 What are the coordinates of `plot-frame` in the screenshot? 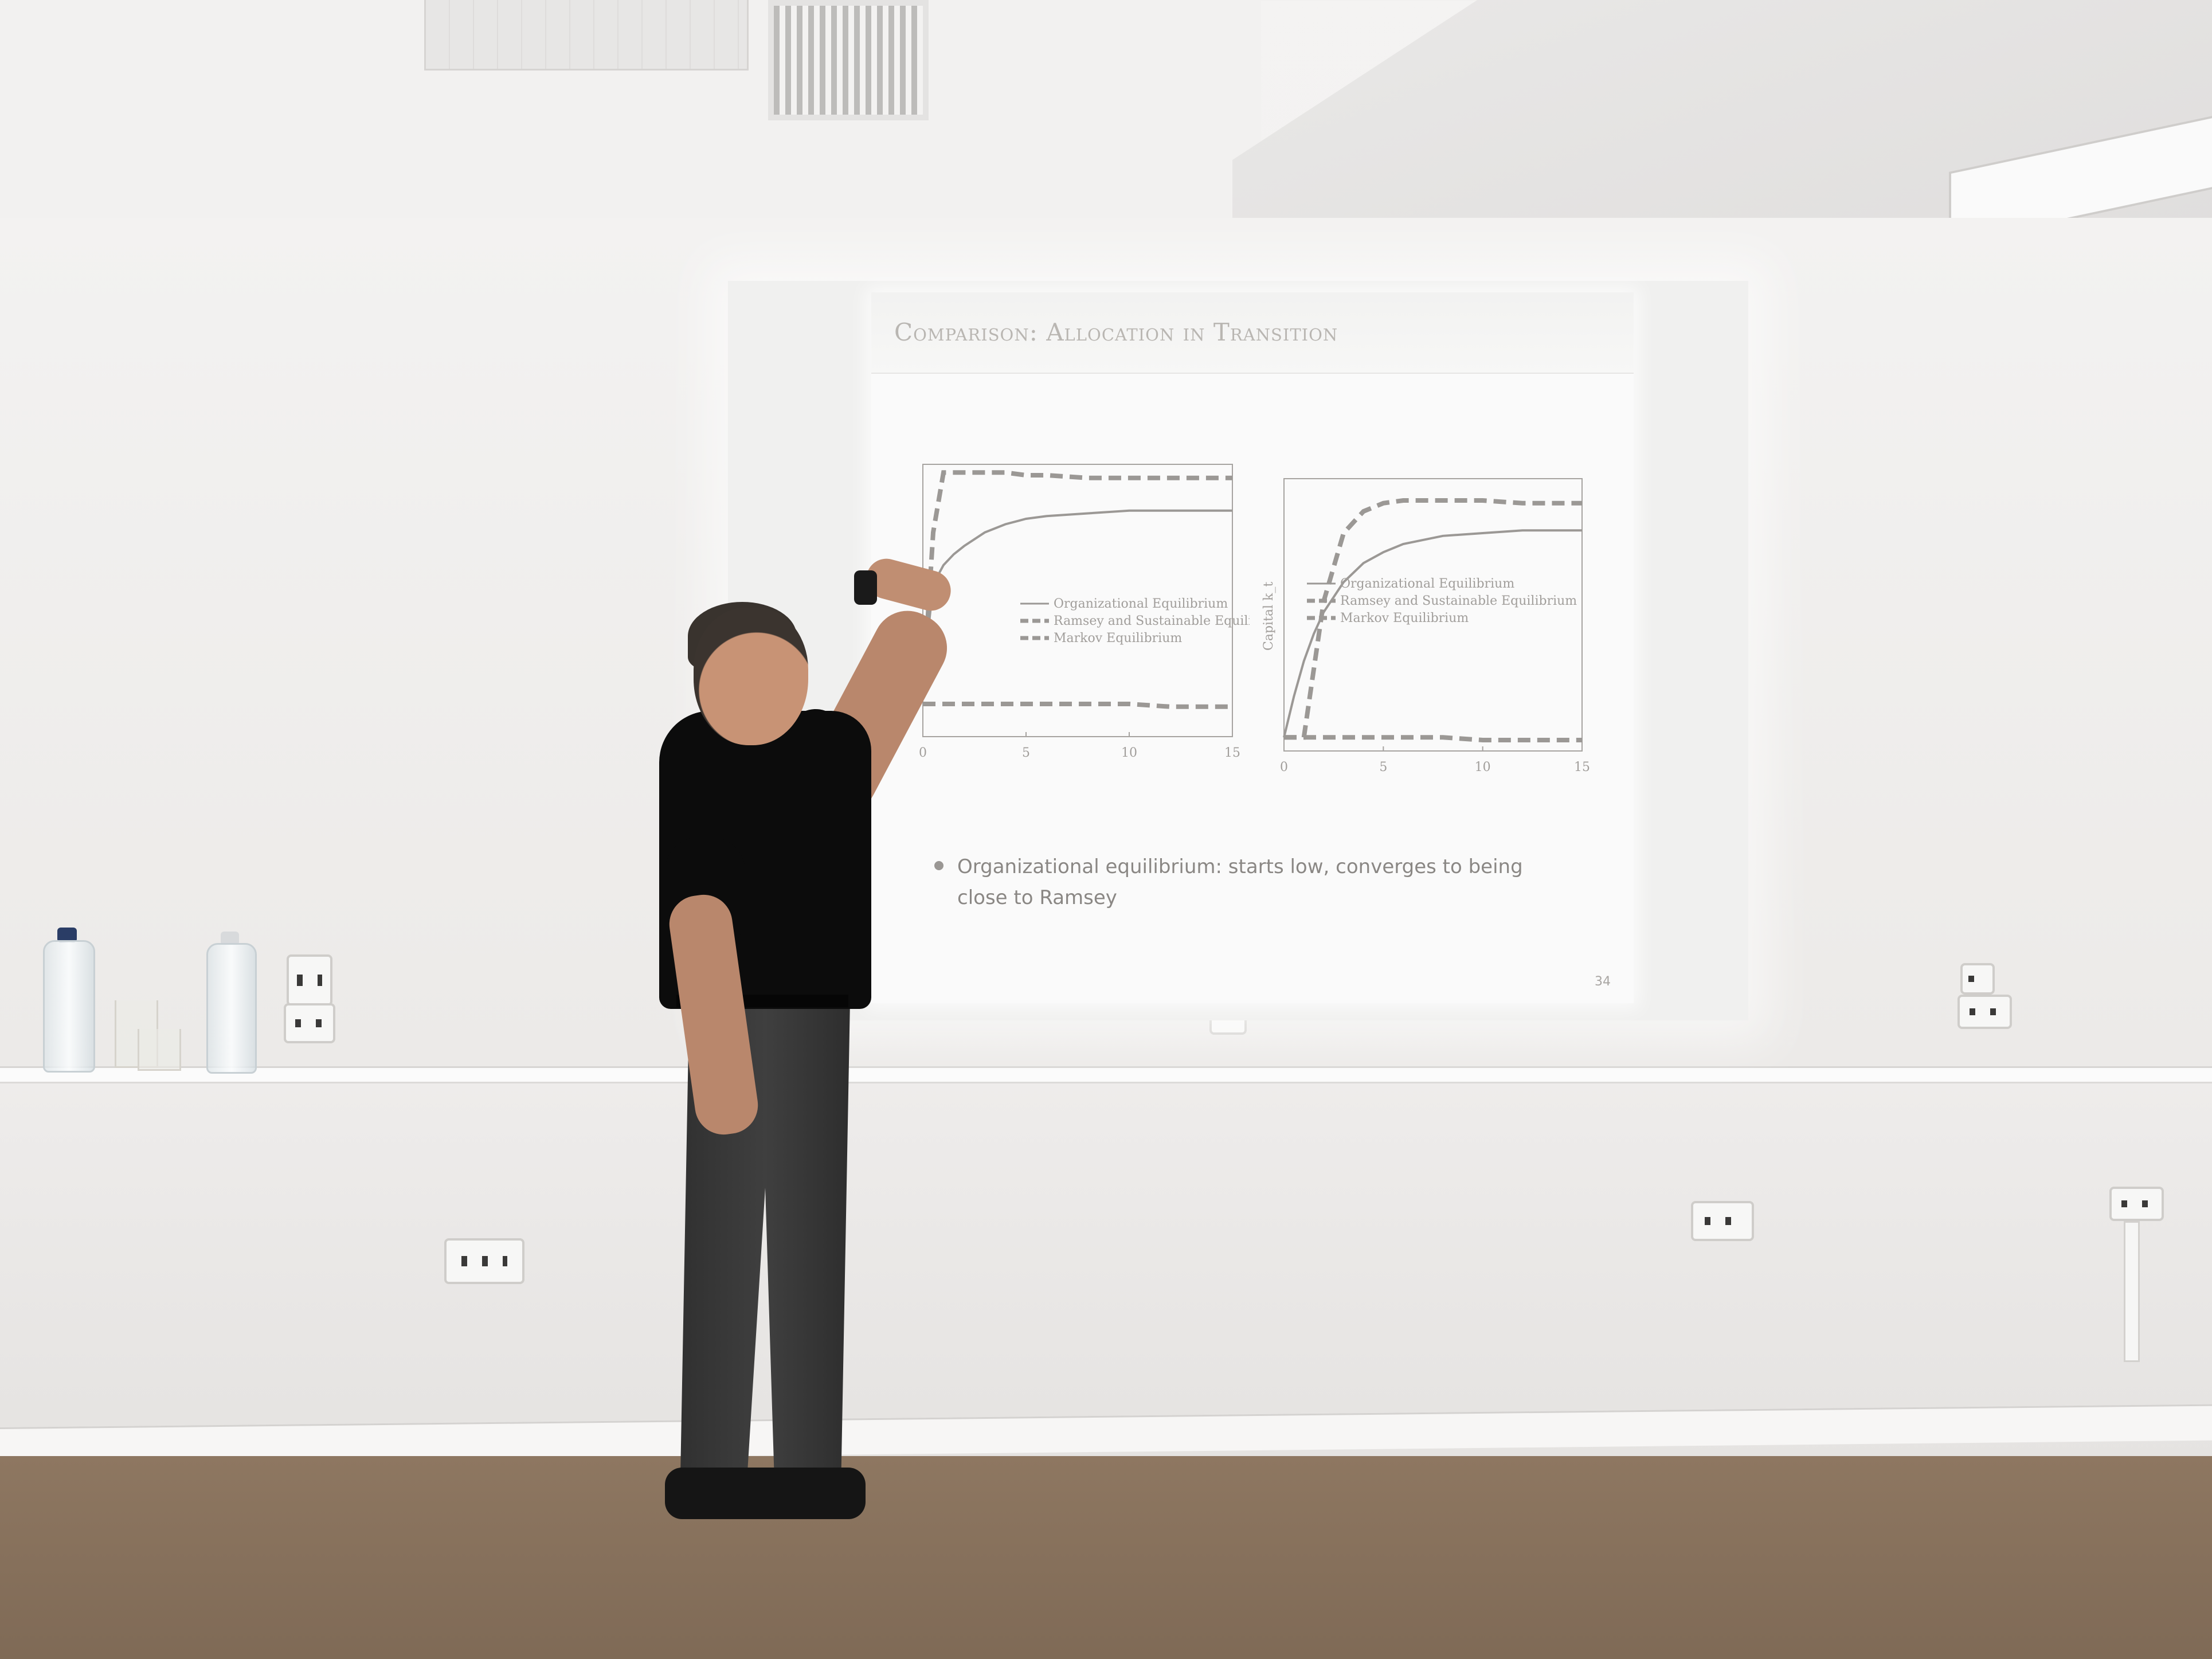 It's located at (1433, 615).